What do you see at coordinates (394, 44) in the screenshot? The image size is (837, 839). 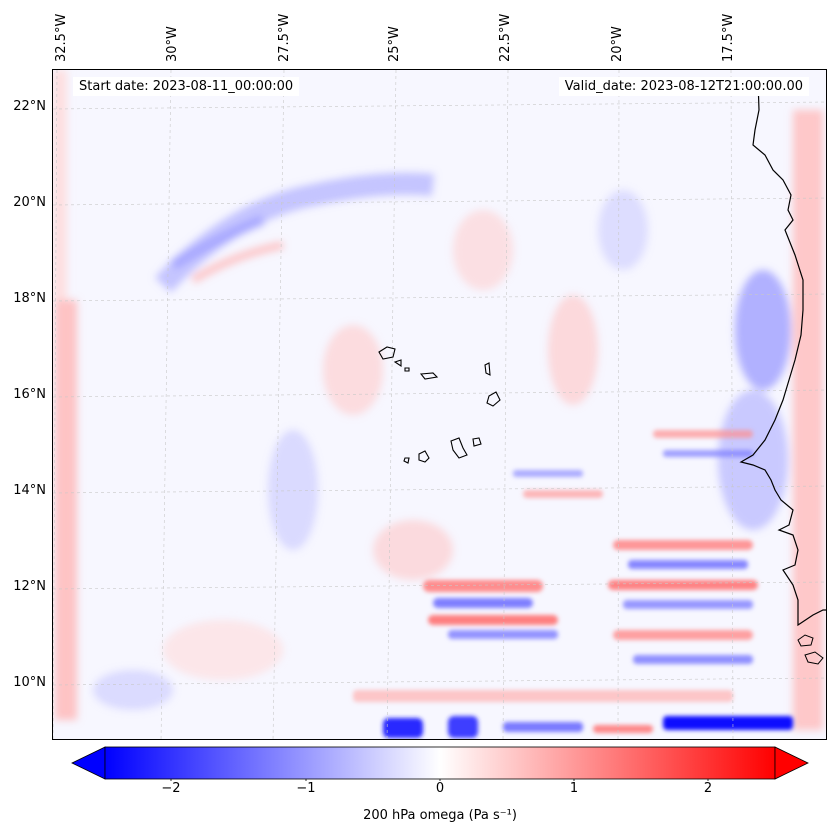 I see `lon-label: 25°W` at bounding box center [394, 44].